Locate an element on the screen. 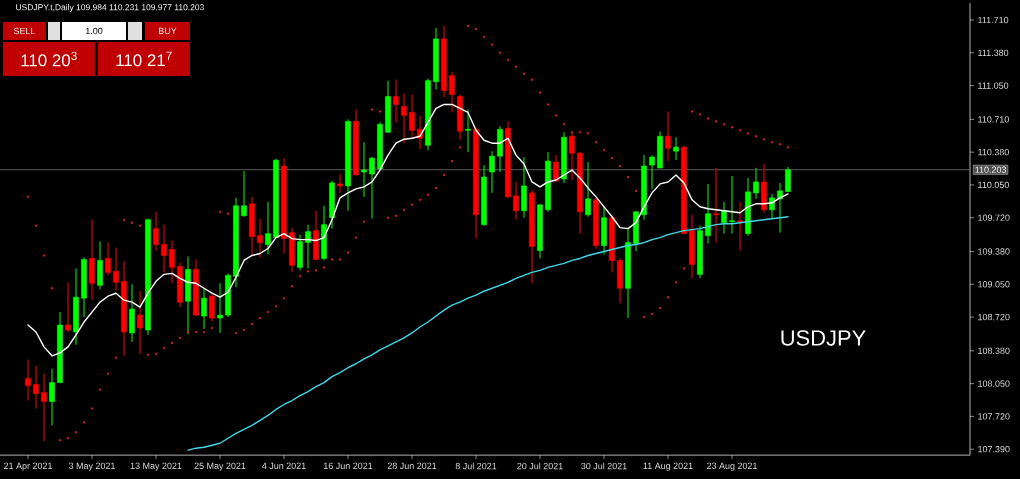  y-tick-label: 109.380 is located at coordinates (994, 251).